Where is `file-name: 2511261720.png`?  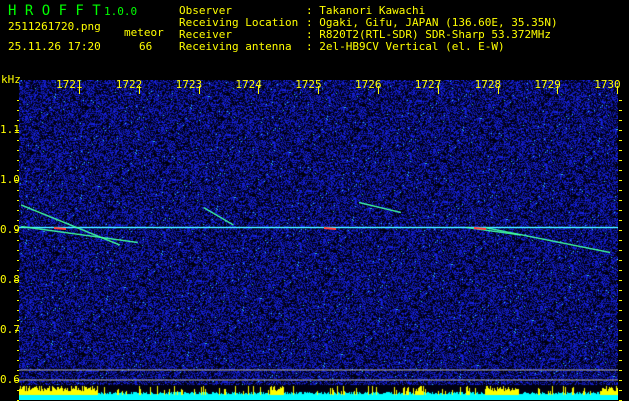 file-name: 2511261720.png is located at coordinates (54, 26).